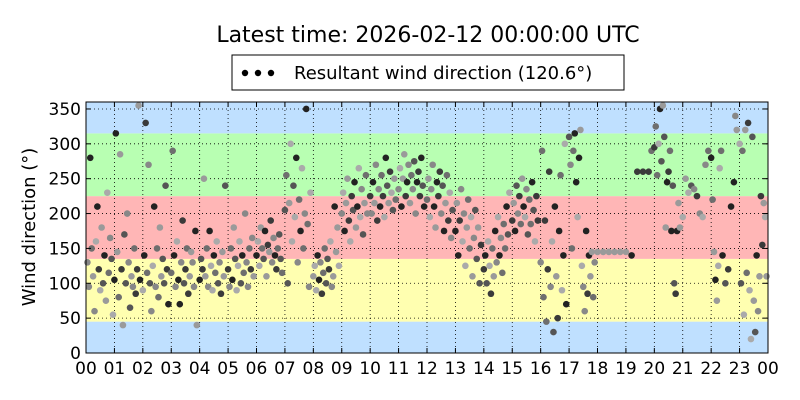 The height and width of the screenshot is (400, 800). I want to click on x-tick-label: 21, so click(683, 369).